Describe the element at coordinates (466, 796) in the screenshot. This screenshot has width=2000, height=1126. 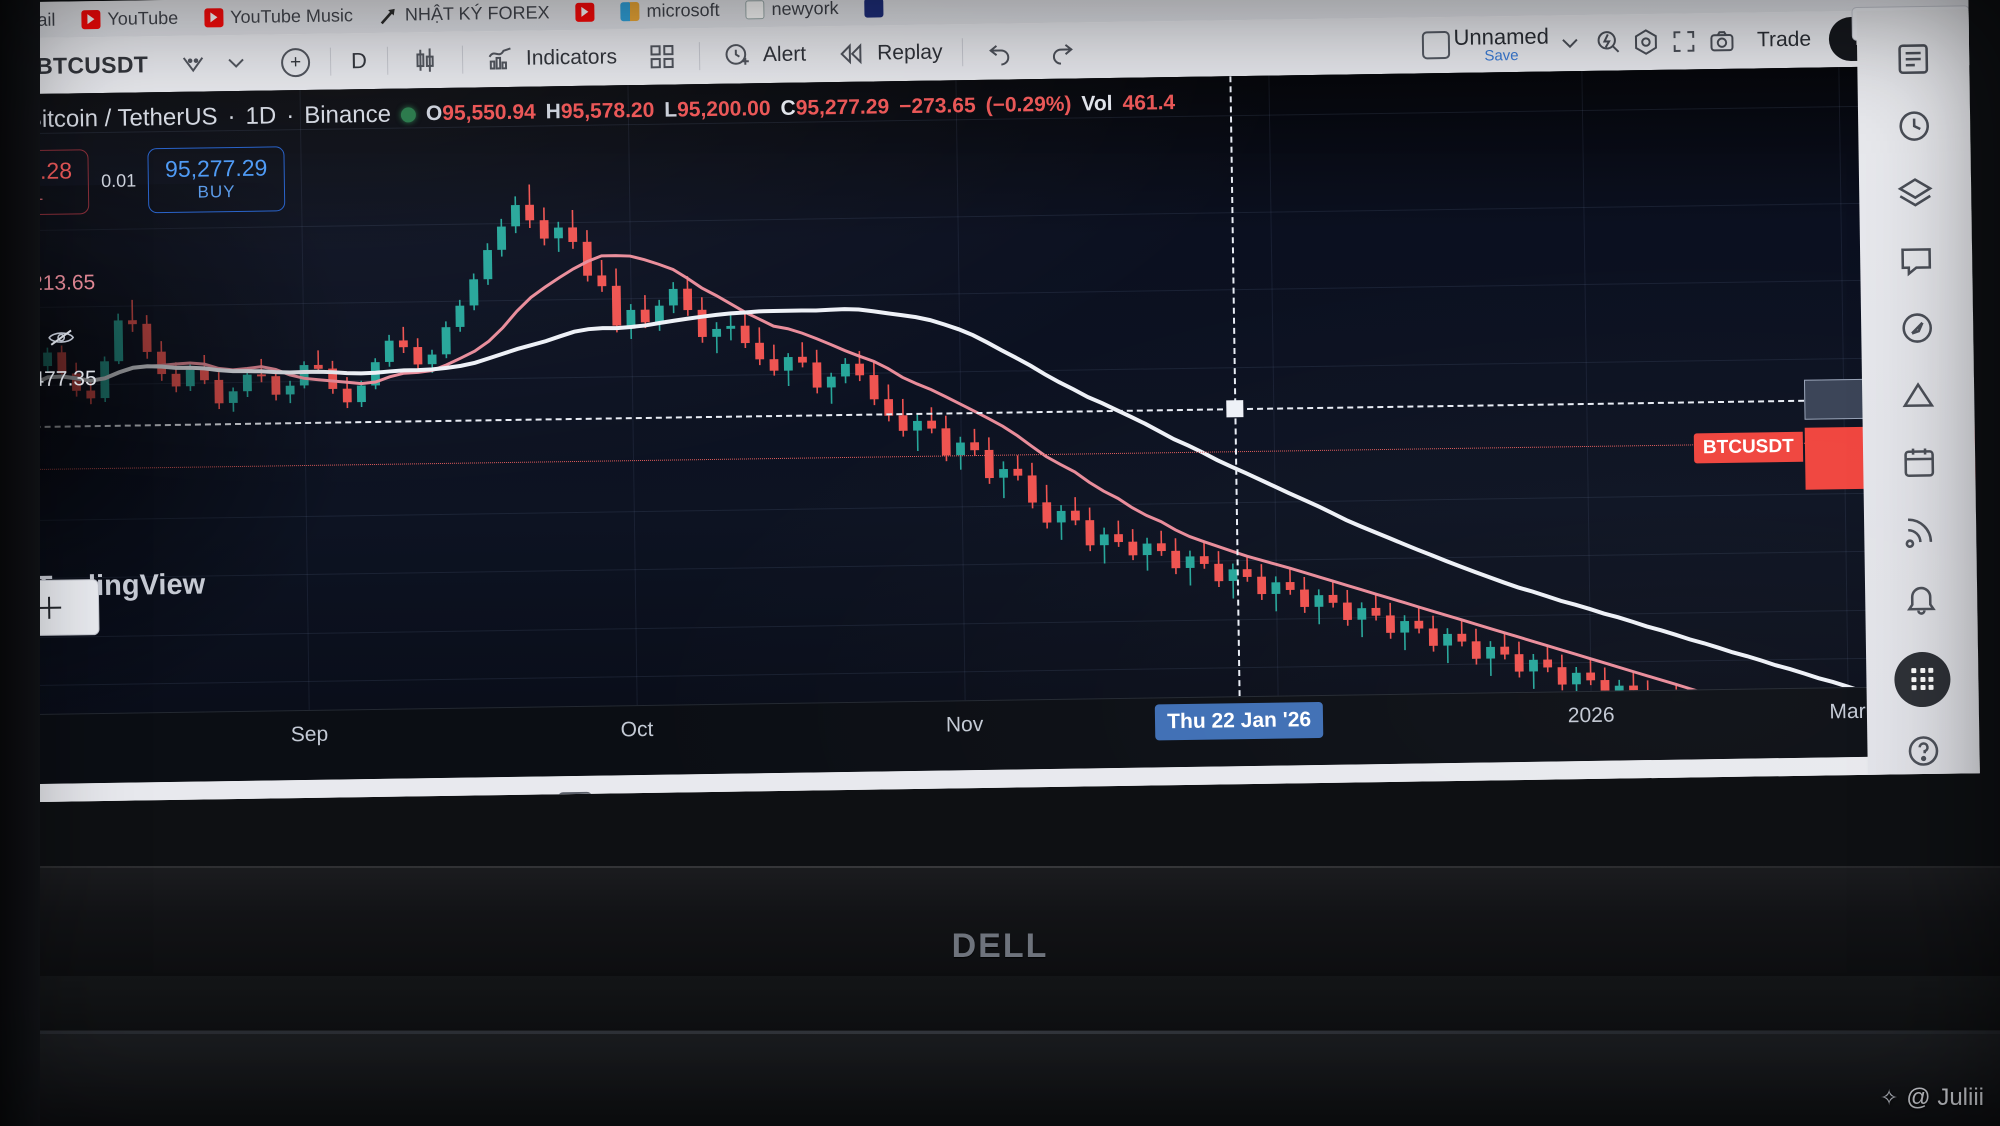
I see `range-5y: 5Y` at that location.